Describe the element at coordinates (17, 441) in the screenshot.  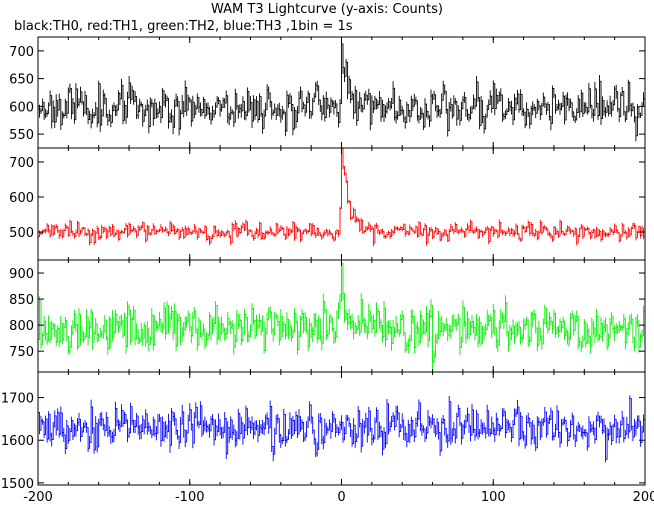
I see `y-tick-label-th3: 1600` at that location.